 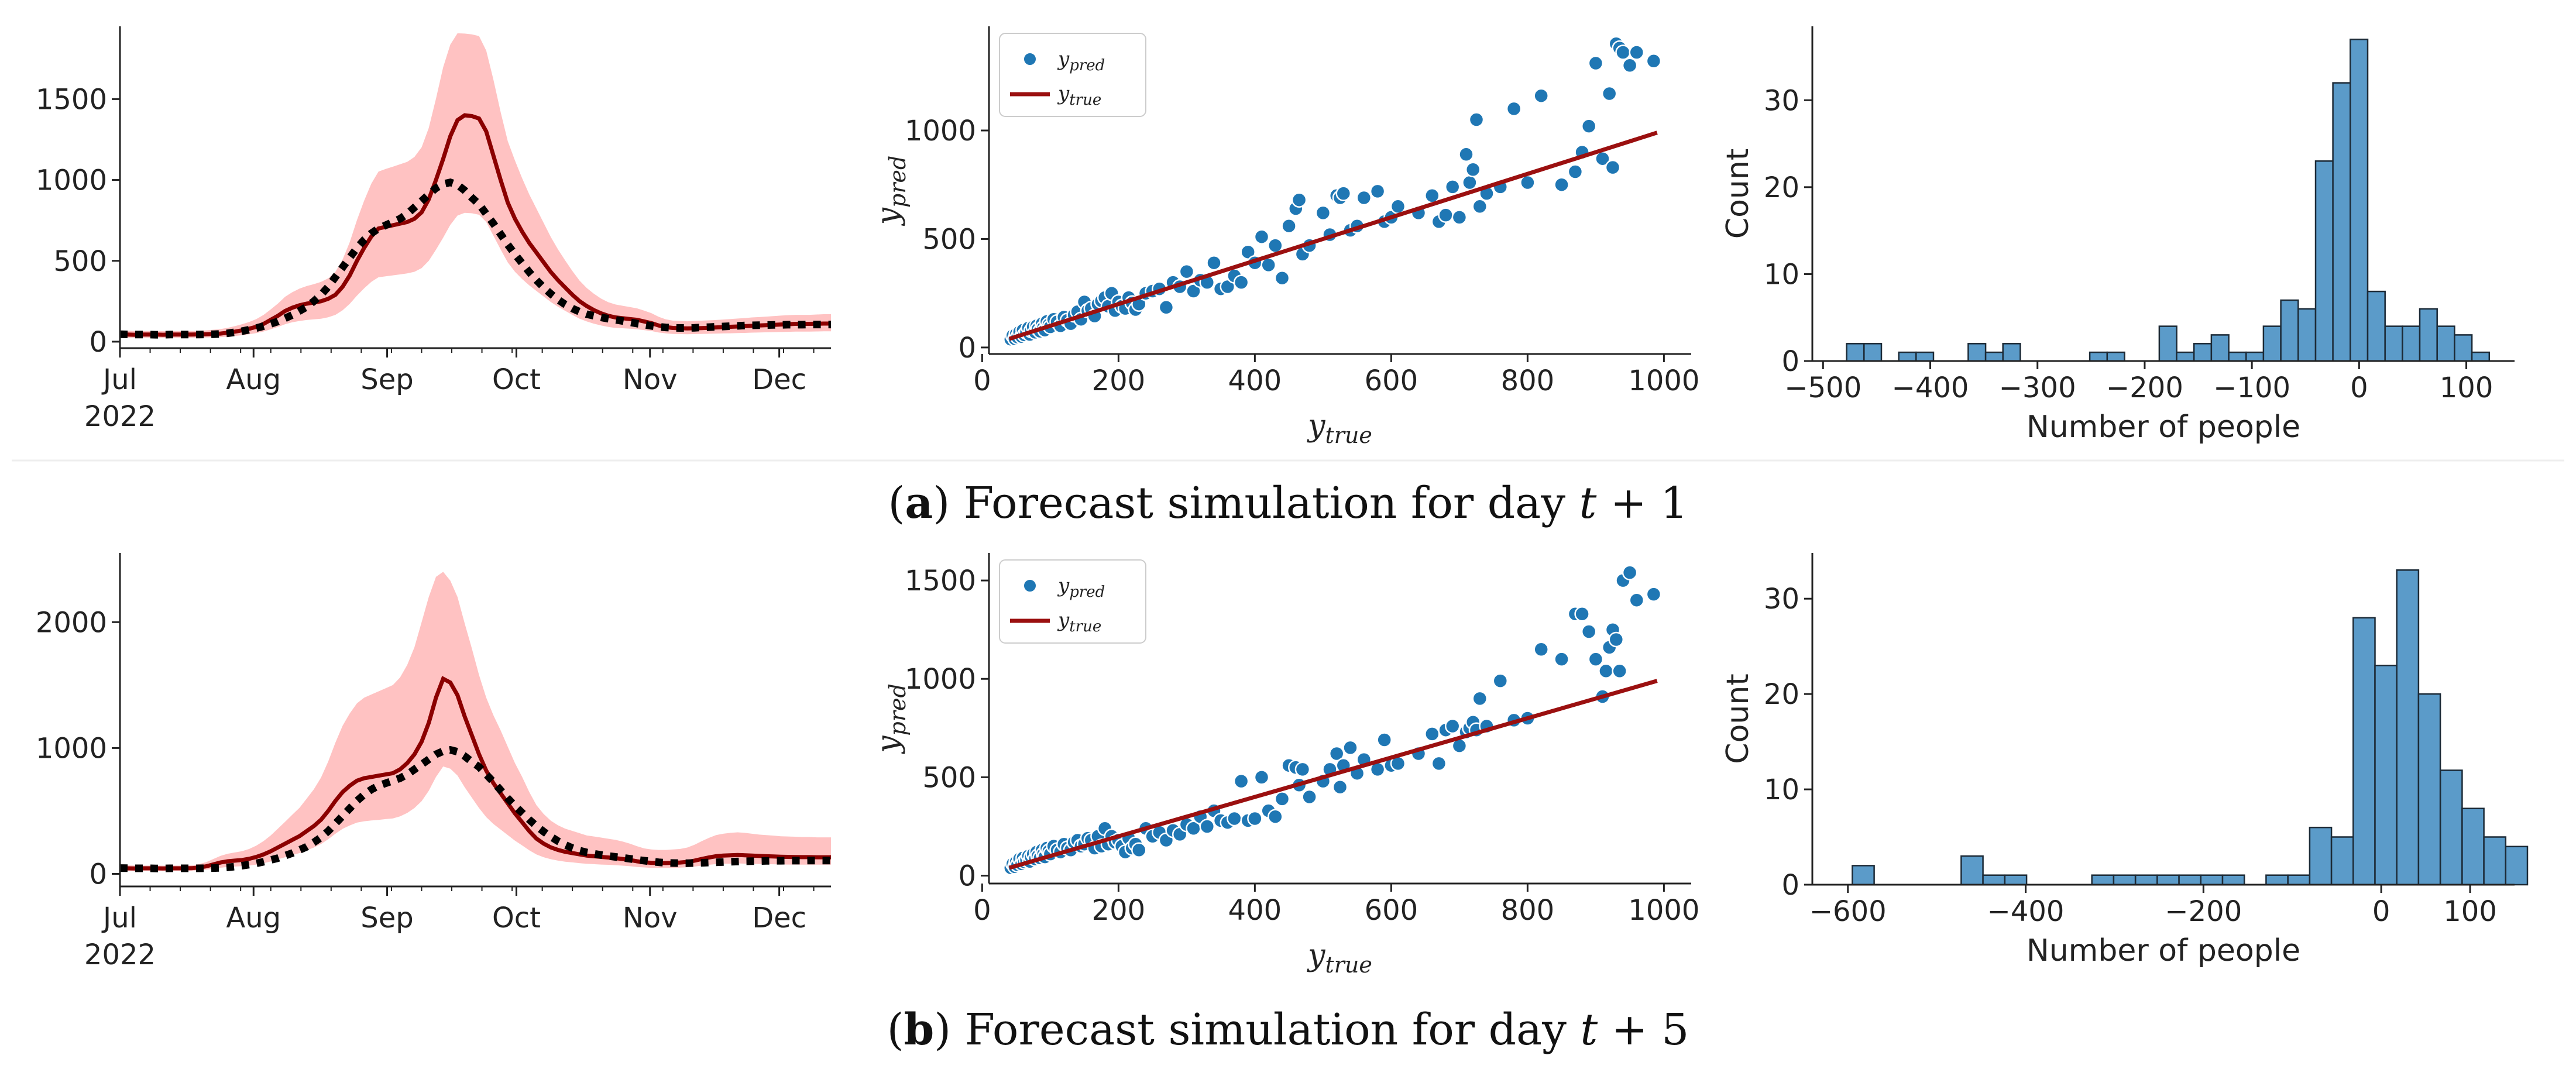 What do you see at coordinates (71, 622) in the screenshot?
I see `y-tick-label: 2000` at bounding box center [71, 622].